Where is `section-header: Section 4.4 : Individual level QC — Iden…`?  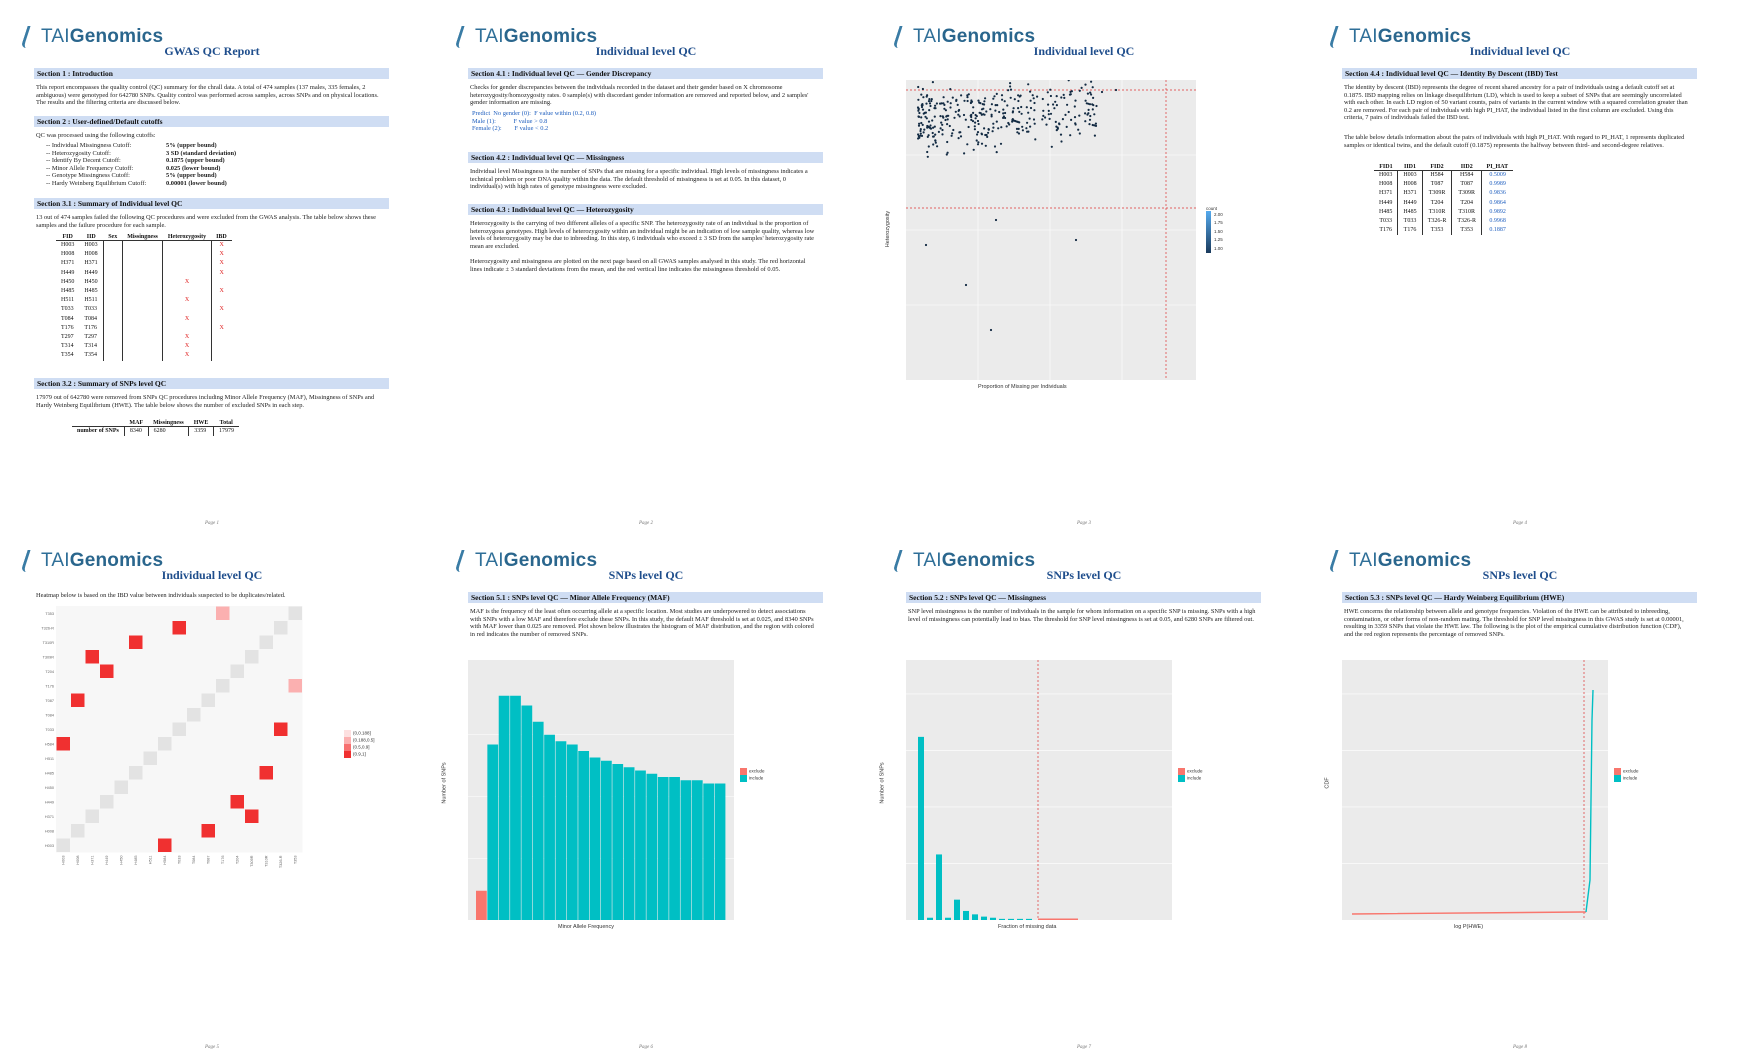 section-header: Section 4.4 : Individual level QC — Iden… is located at coordinates (1519, 73).